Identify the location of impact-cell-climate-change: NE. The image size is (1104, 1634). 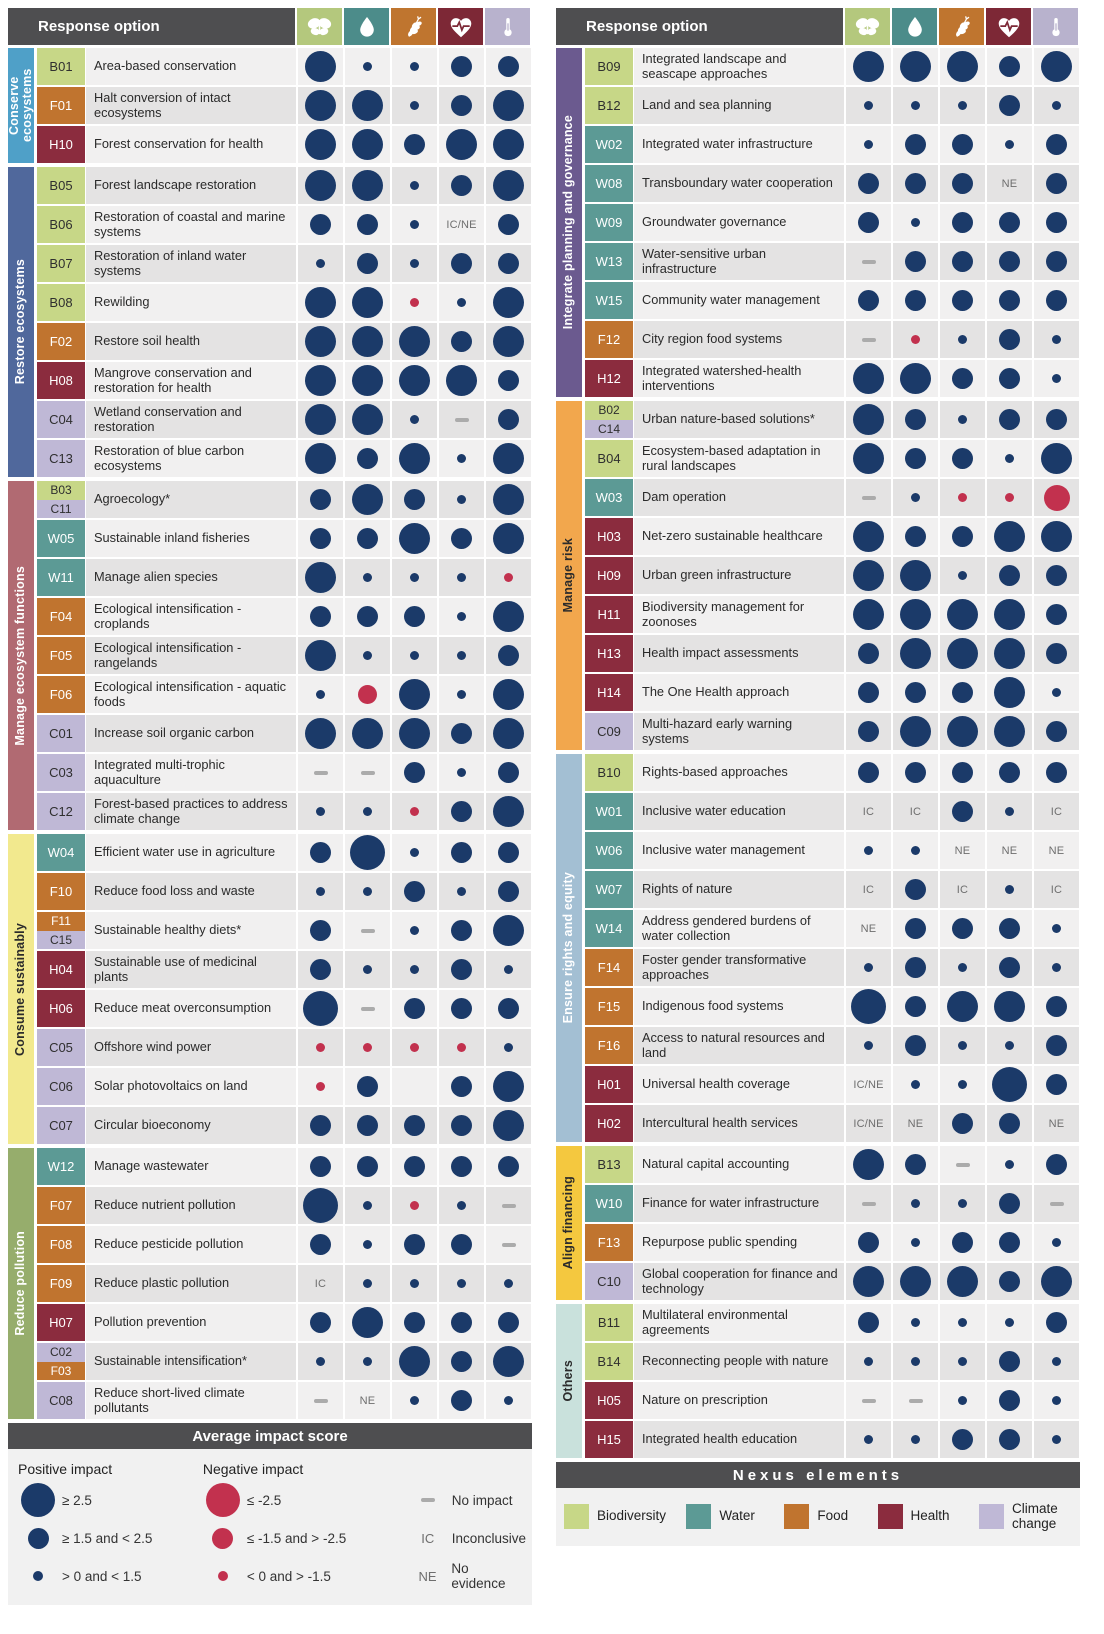
(1056, 1123).